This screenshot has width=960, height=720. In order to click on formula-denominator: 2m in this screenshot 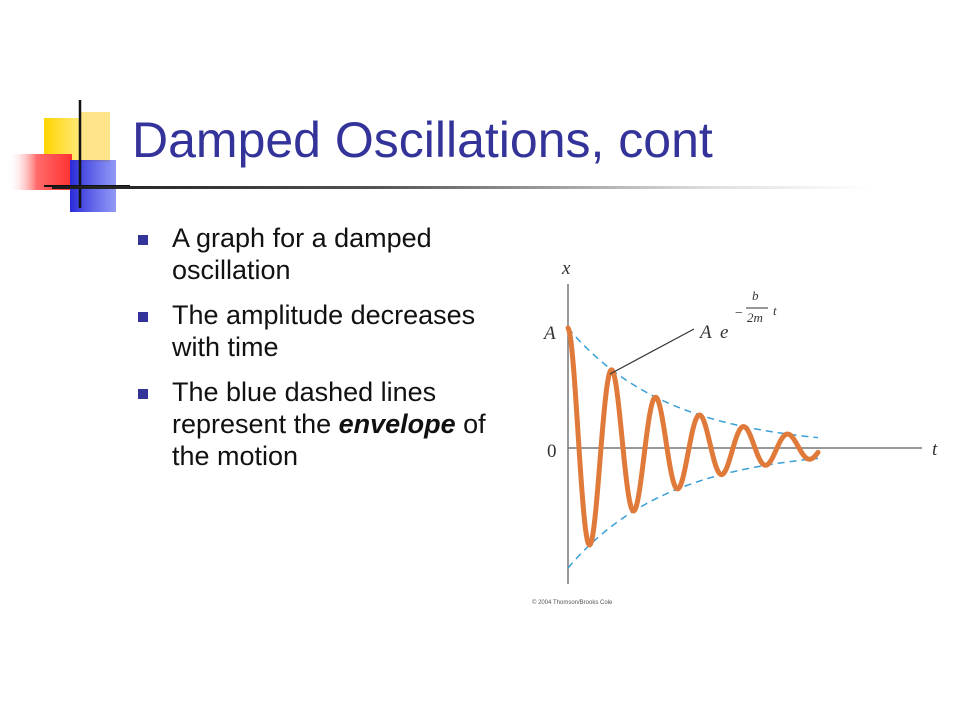, I will do `click(755, 317)`.